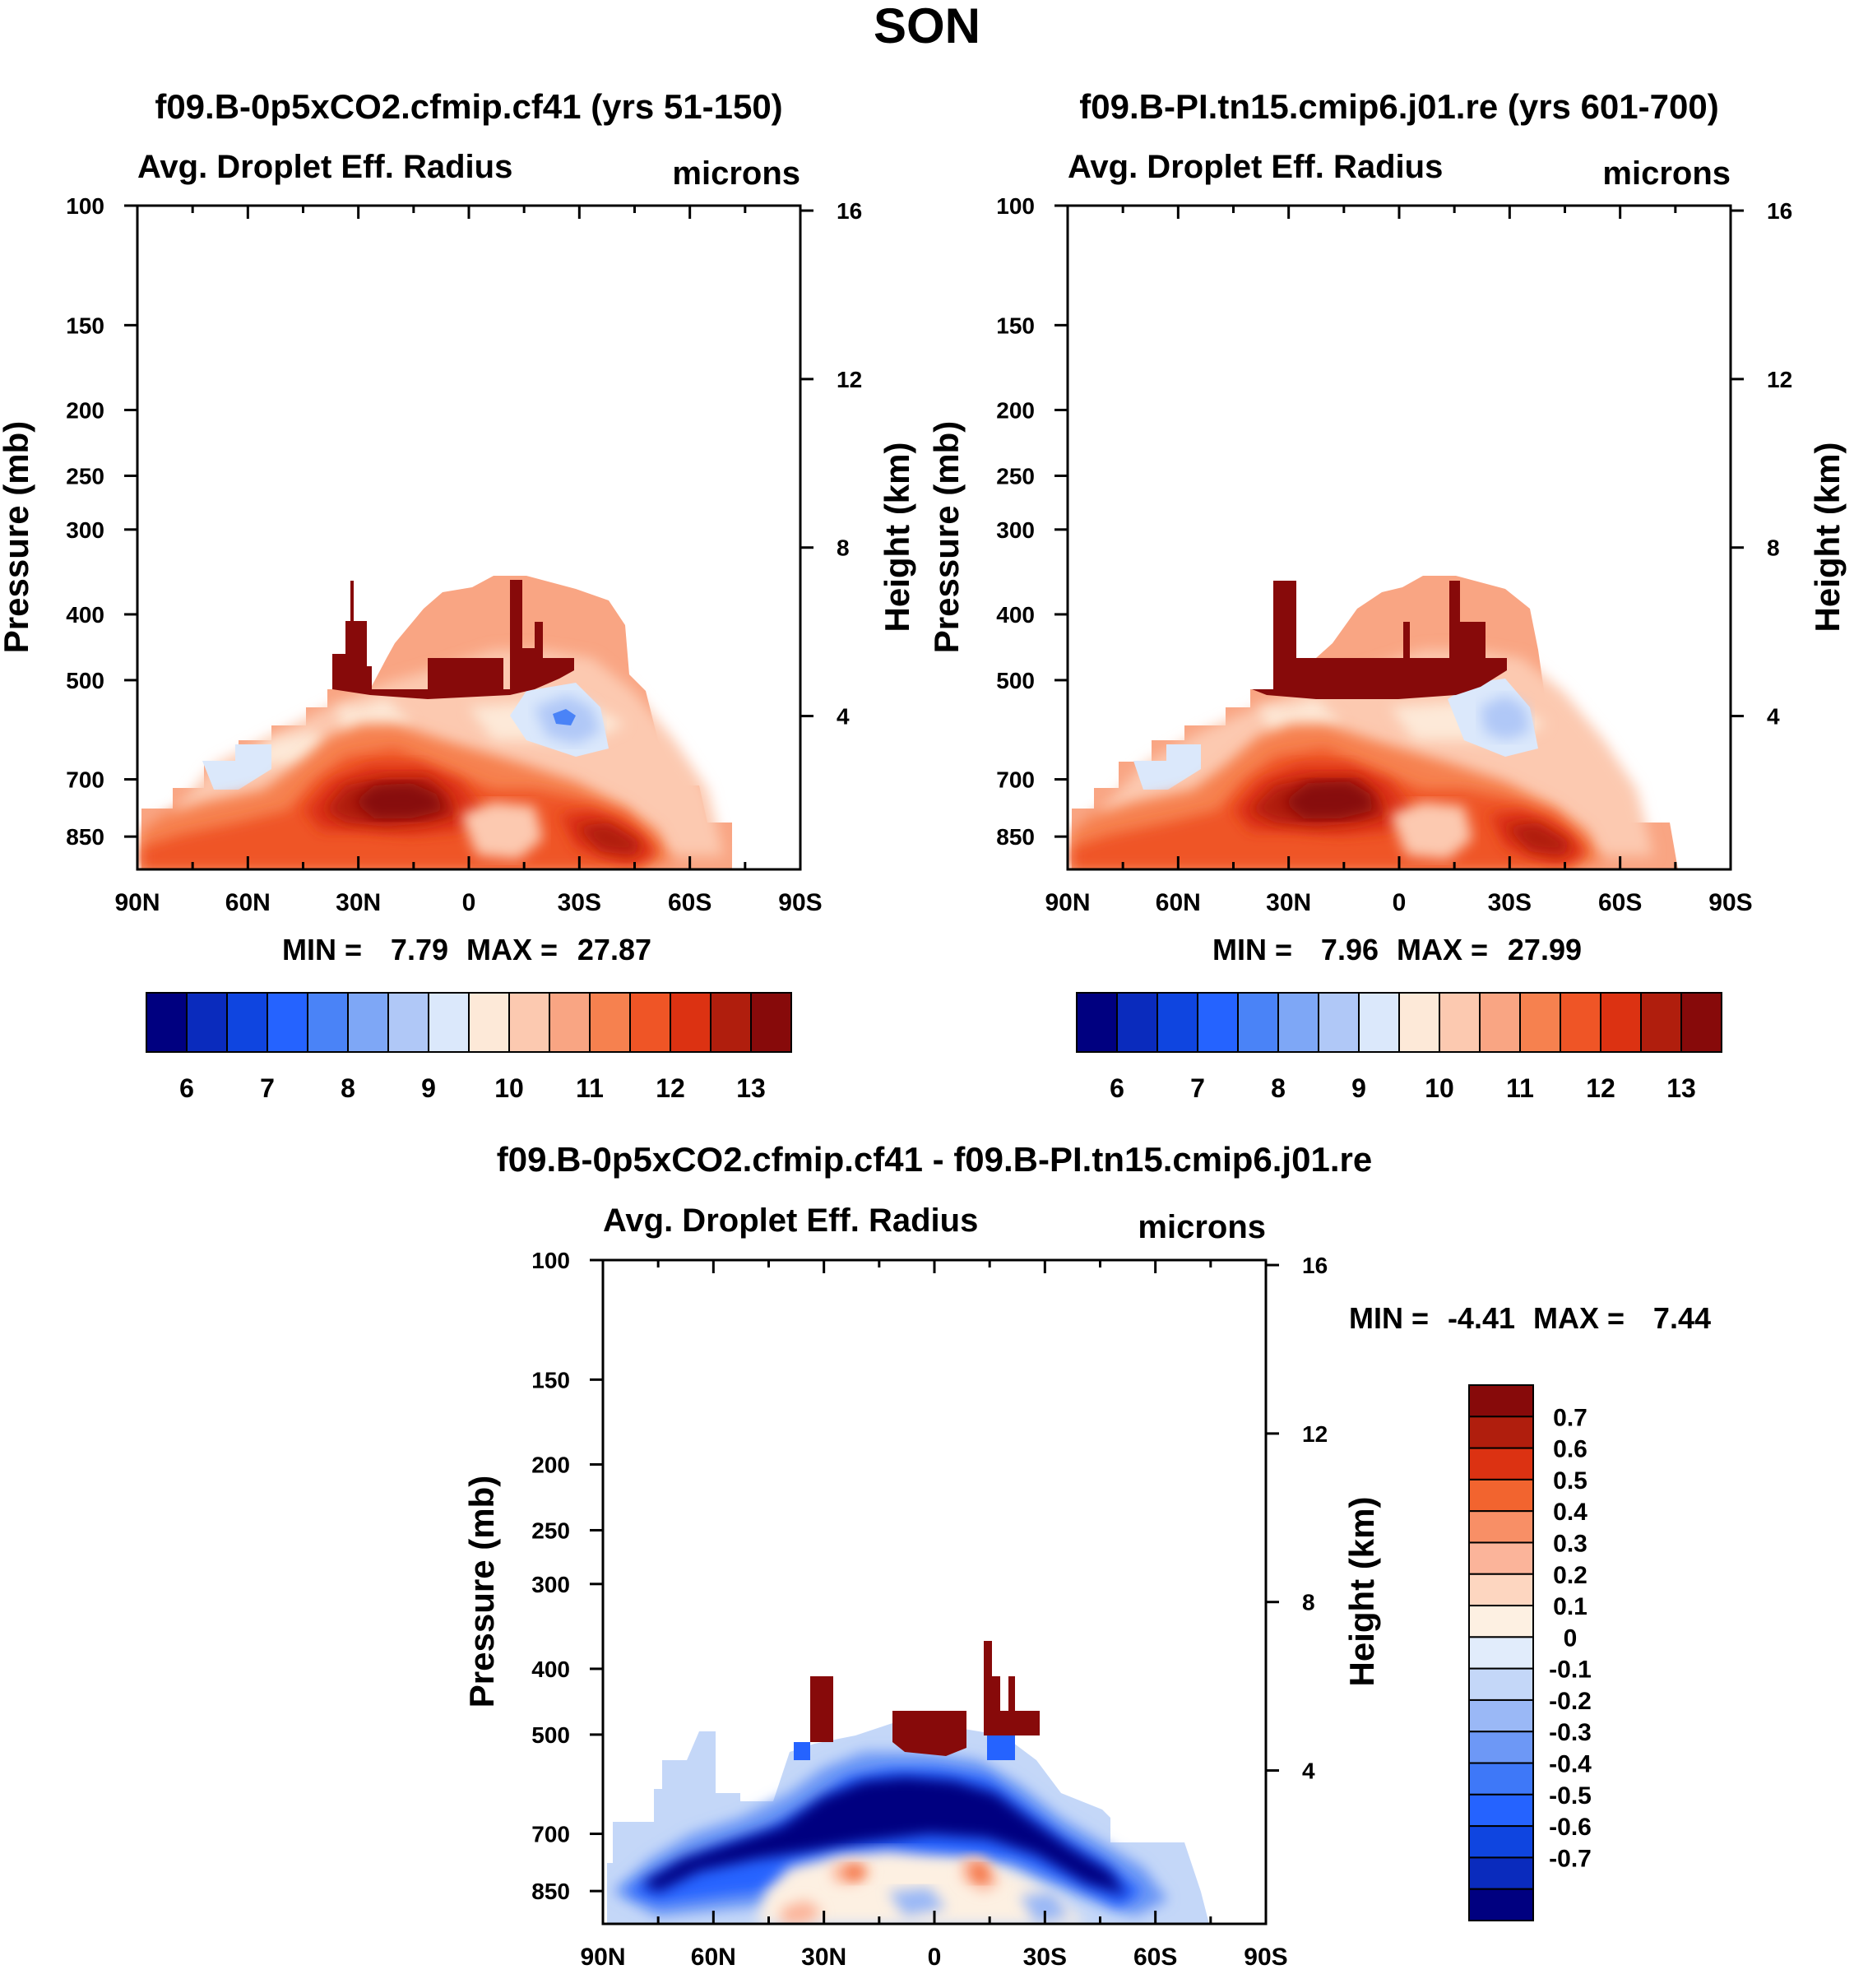 The image size is (1854, 1988). Describe the element at coordinates (1570, 1481) in the screenshot. I see `colorbar-label: 0.5` at that location.